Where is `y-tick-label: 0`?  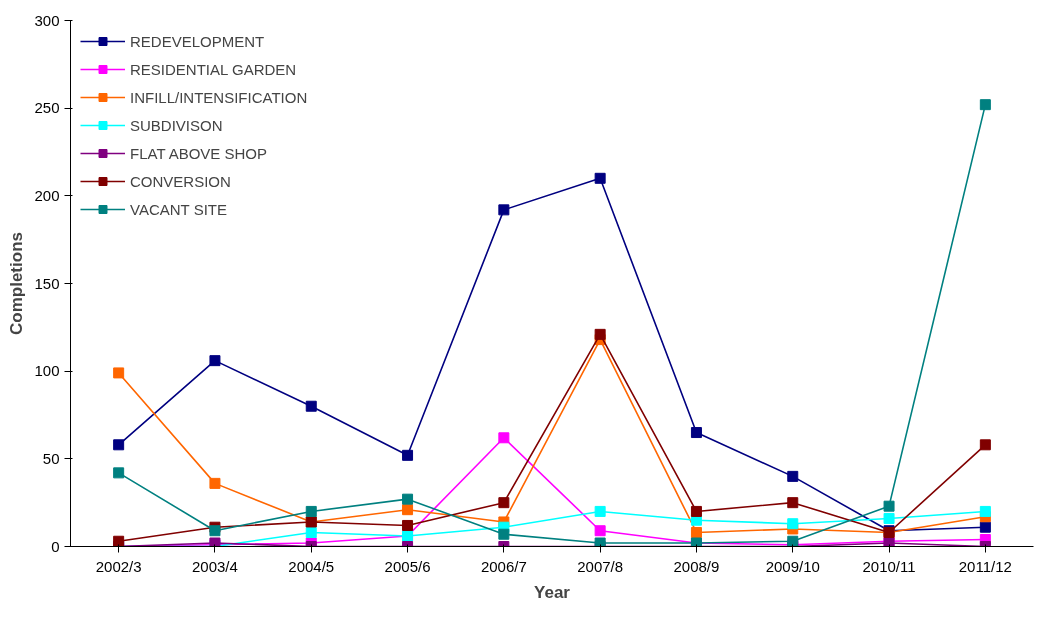 y-tick-label: 0 is located at coordinates (55, 546).